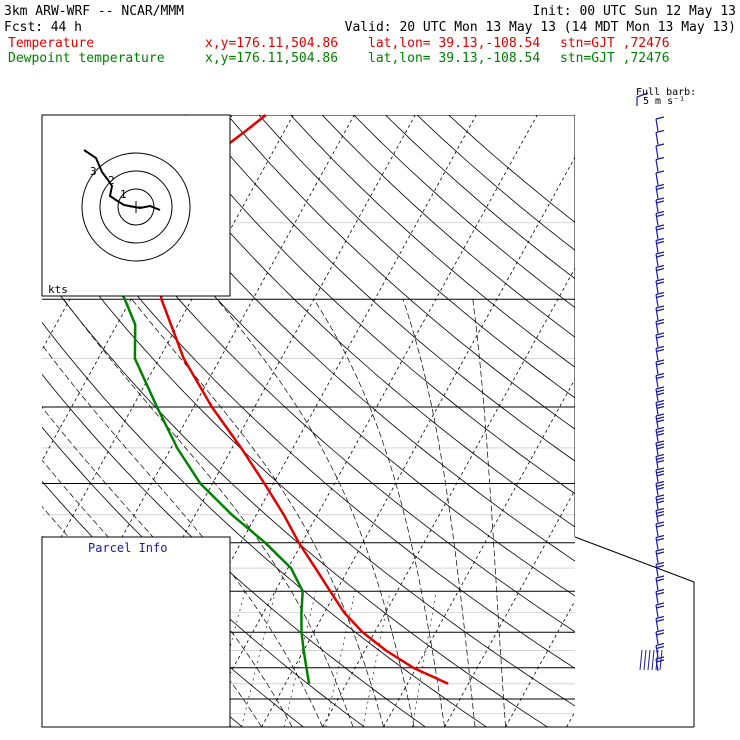 This screenshot has width=740, height=740. Describe the element at coordinates (615, 43) in the screenshot. I see `temperature-station: stn=GJT ,72476` at that location.